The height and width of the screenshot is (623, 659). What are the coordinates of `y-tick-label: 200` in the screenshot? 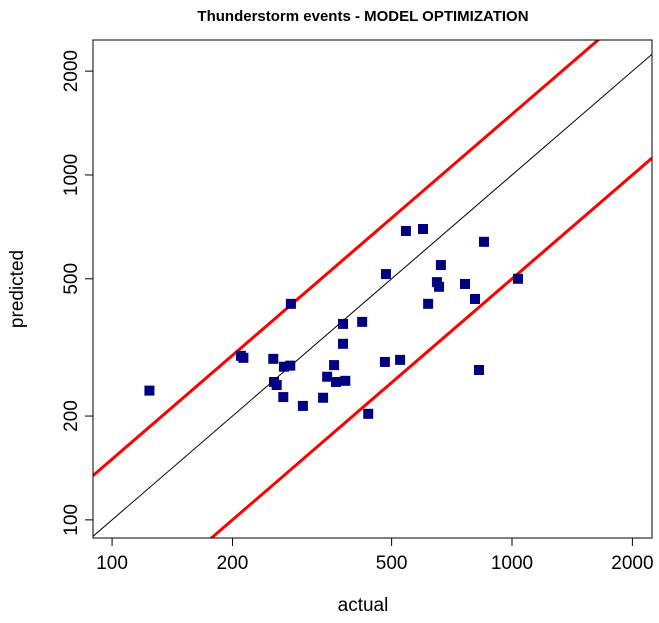 It's located at (71, 416).